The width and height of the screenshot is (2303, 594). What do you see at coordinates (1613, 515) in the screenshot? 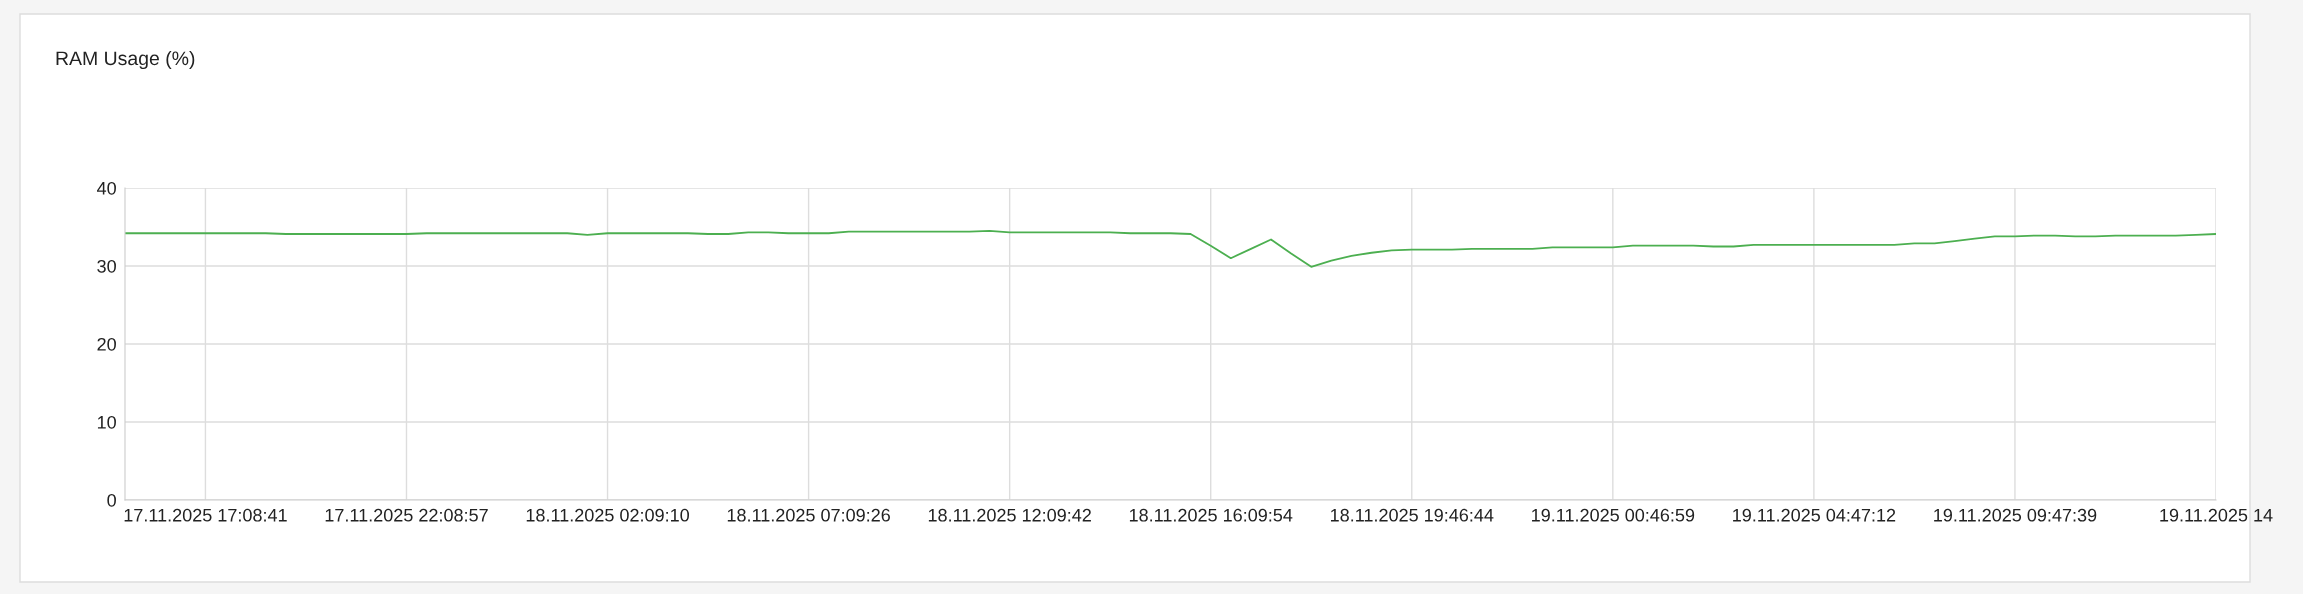
I see `x-tick-label: 19.11.2025 00:46:59` at bounding box center [1613, 515].